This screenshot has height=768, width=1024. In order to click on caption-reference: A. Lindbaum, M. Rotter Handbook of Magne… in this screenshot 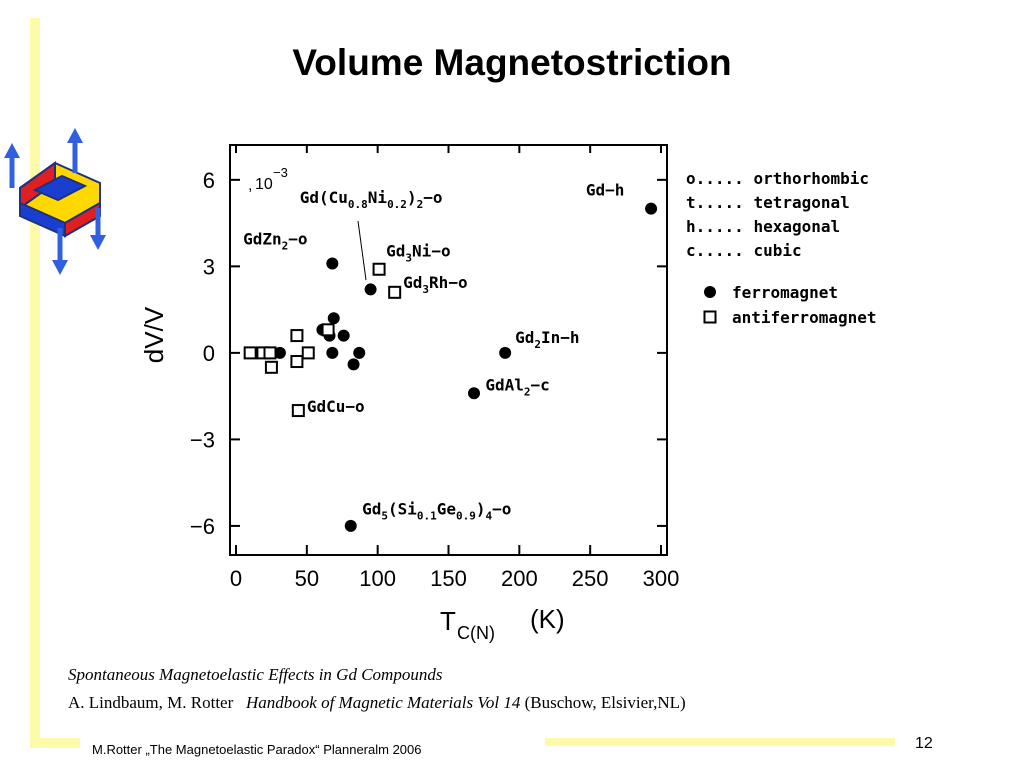, I will do `click(377, 703)`.